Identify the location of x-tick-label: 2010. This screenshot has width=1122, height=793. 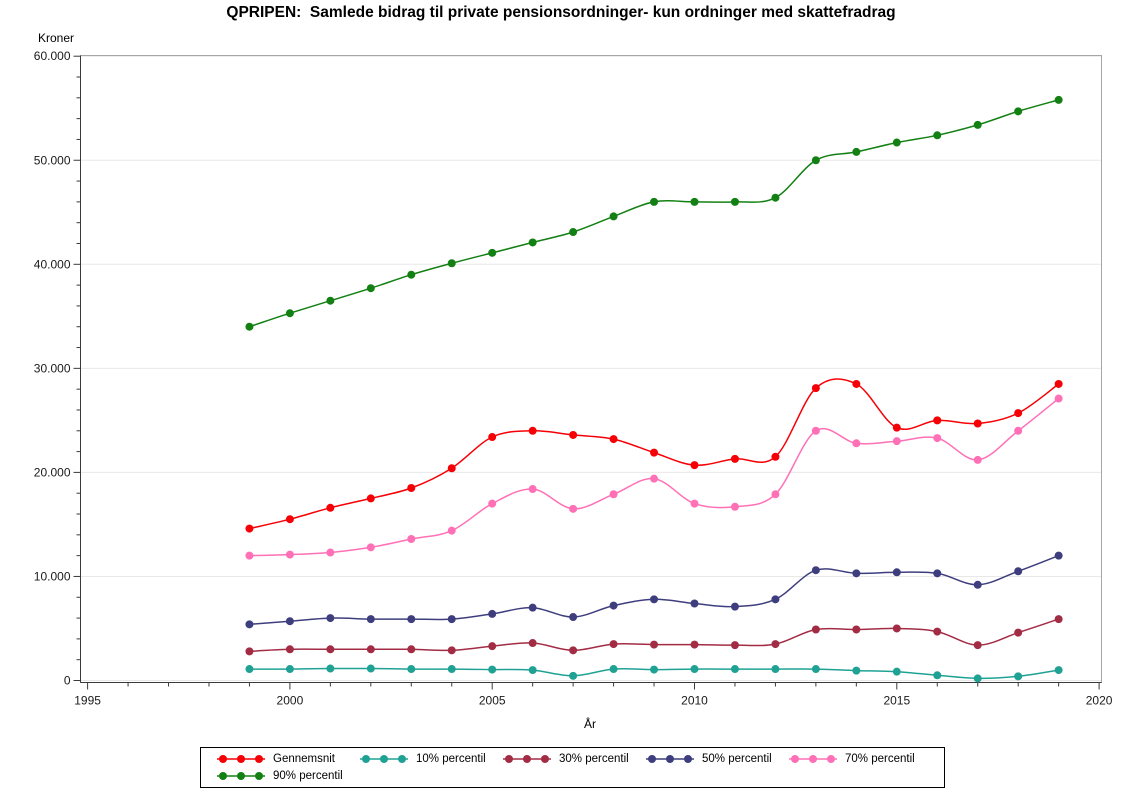
(694, 701).